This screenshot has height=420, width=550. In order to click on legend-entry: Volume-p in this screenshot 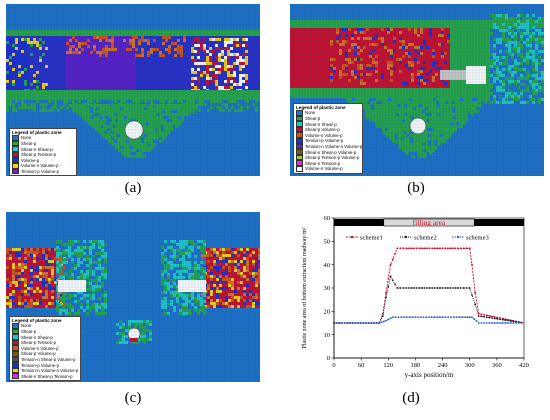, I will do `click(43, 160)`.